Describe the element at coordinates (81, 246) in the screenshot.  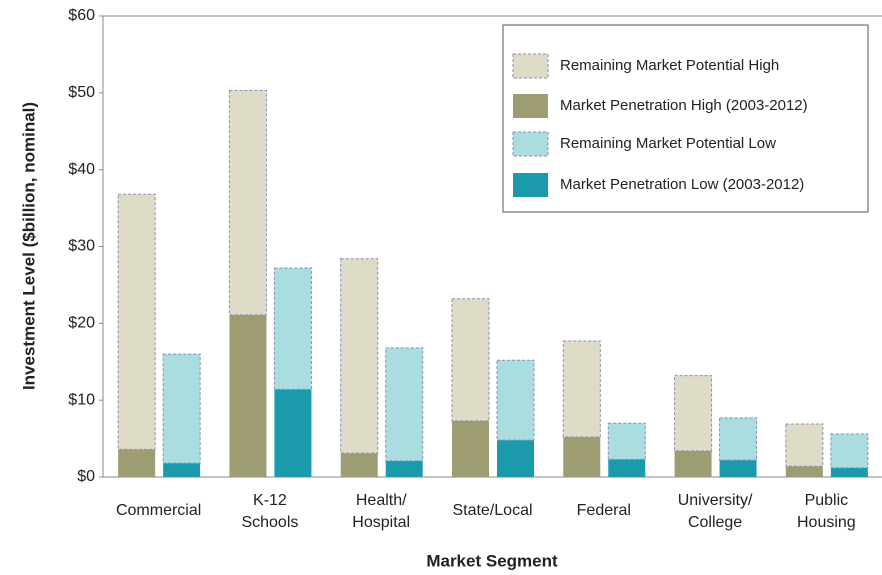
I see `y-tick-label: $30` at that location.